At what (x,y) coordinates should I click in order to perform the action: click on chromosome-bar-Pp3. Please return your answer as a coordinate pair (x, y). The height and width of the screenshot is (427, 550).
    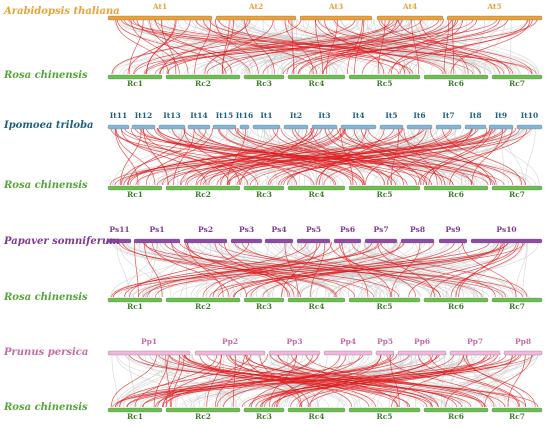
    Looking at the image, I should click on (294, 353).